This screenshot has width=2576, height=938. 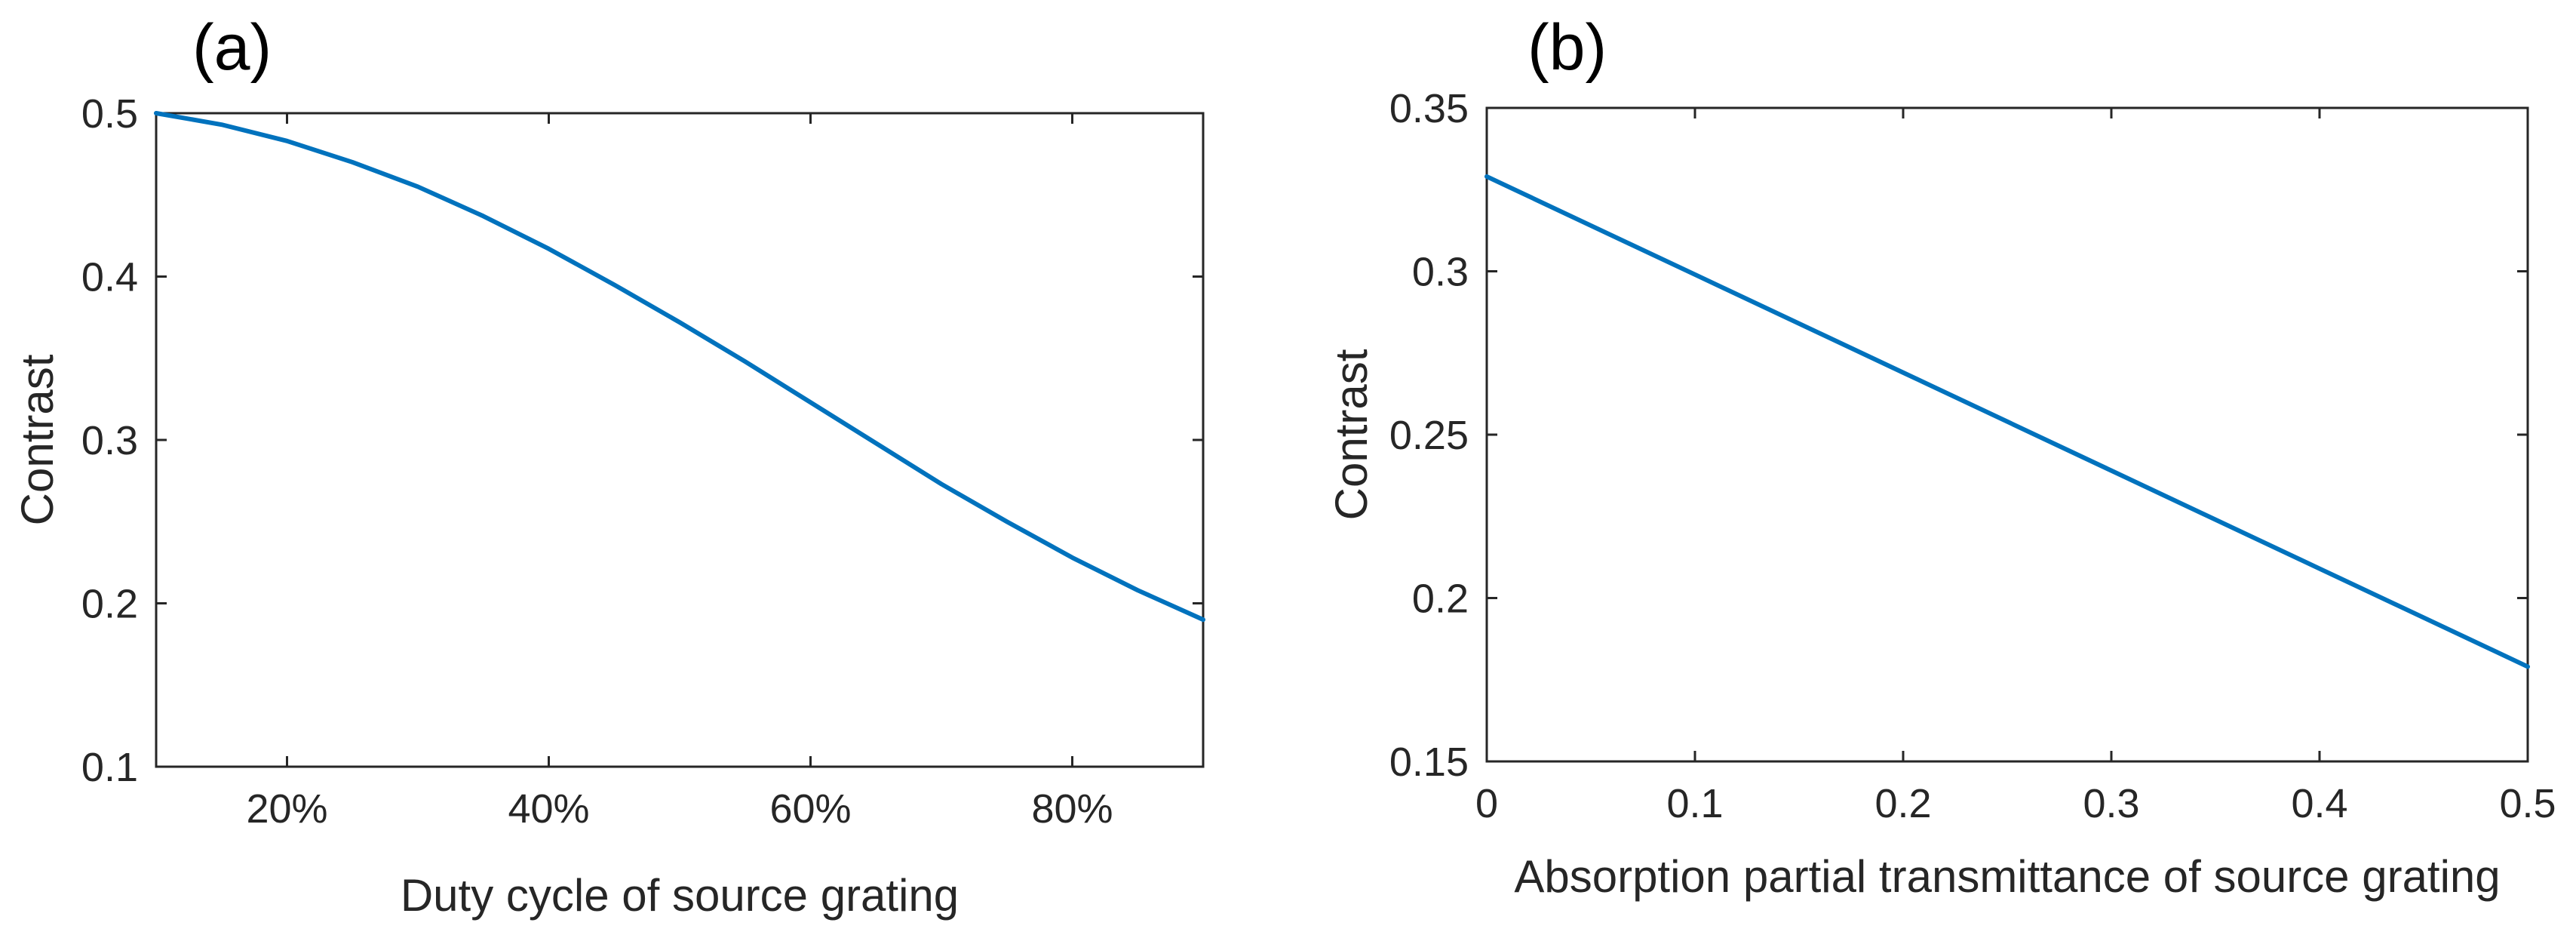 What do you see at coordinates (1429, 108) in the screenshot?
I see `y-tick-label: 0.35` at bounding box center [1429, 108].